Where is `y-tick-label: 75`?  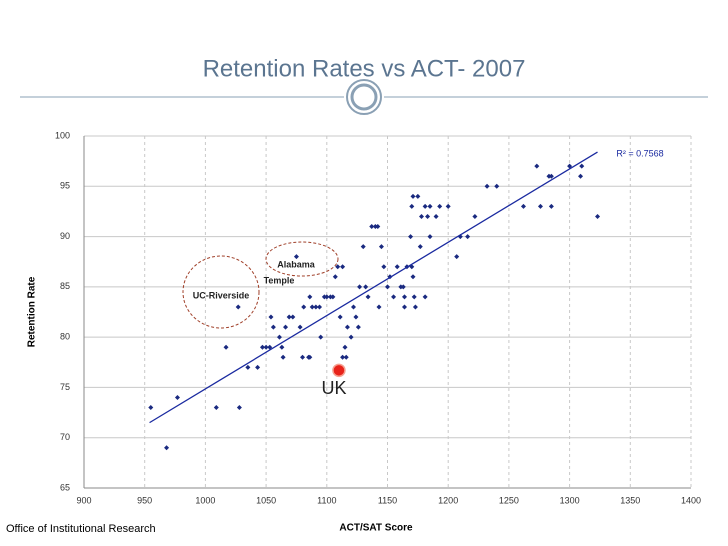 y-tick-label: 75 is located at coordinates (65, 387).